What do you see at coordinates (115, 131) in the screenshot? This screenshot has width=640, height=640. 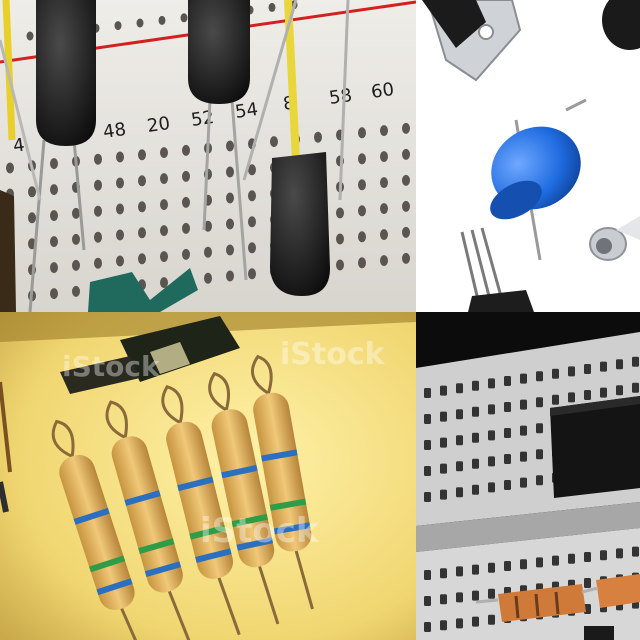 I see `column-number: 48` at bounding box center [115, 131].